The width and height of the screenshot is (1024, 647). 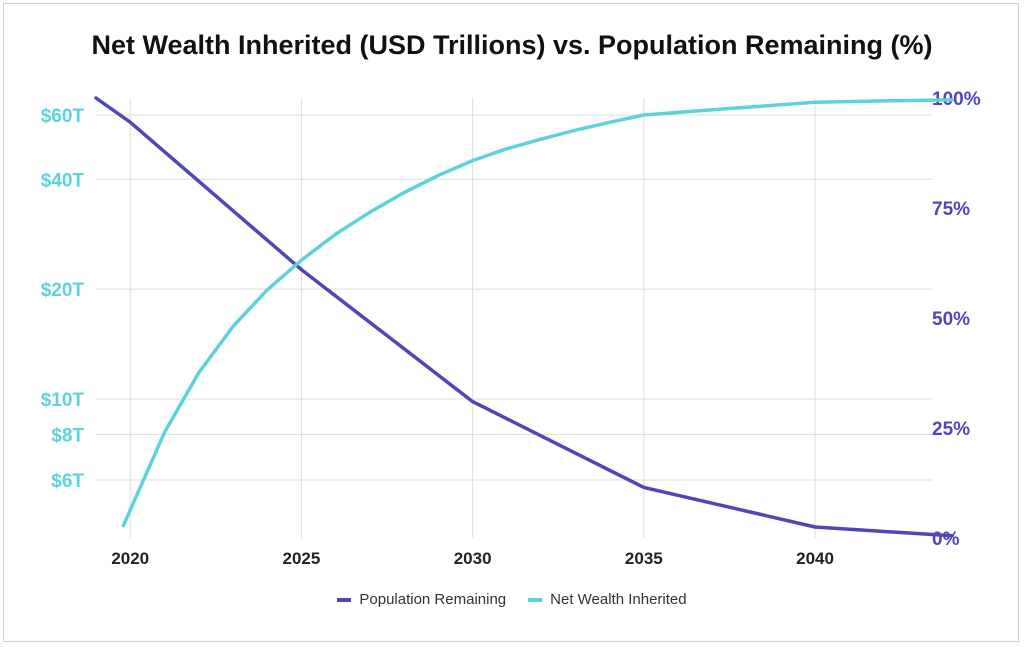 What do you see at coordinates (63, 400) in the screenshot?
I see `y-left-tick-label: $10T` at bounding box center [63, 400].